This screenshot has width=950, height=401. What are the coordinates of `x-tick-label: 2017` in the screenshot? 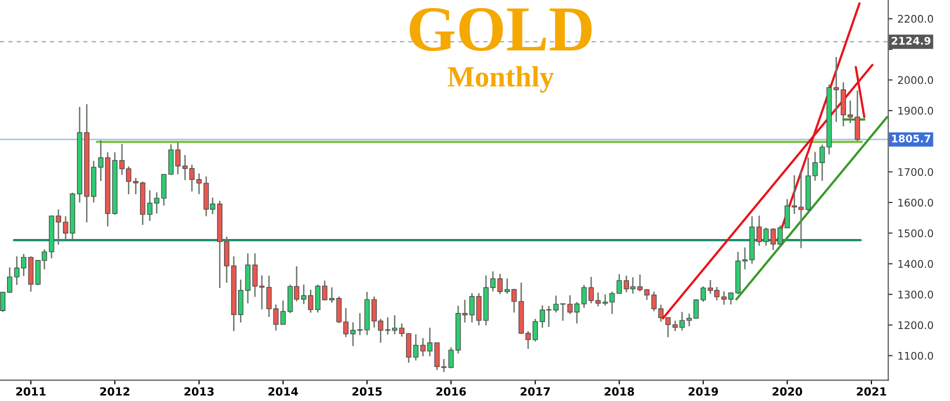 It's located at (535, 391).